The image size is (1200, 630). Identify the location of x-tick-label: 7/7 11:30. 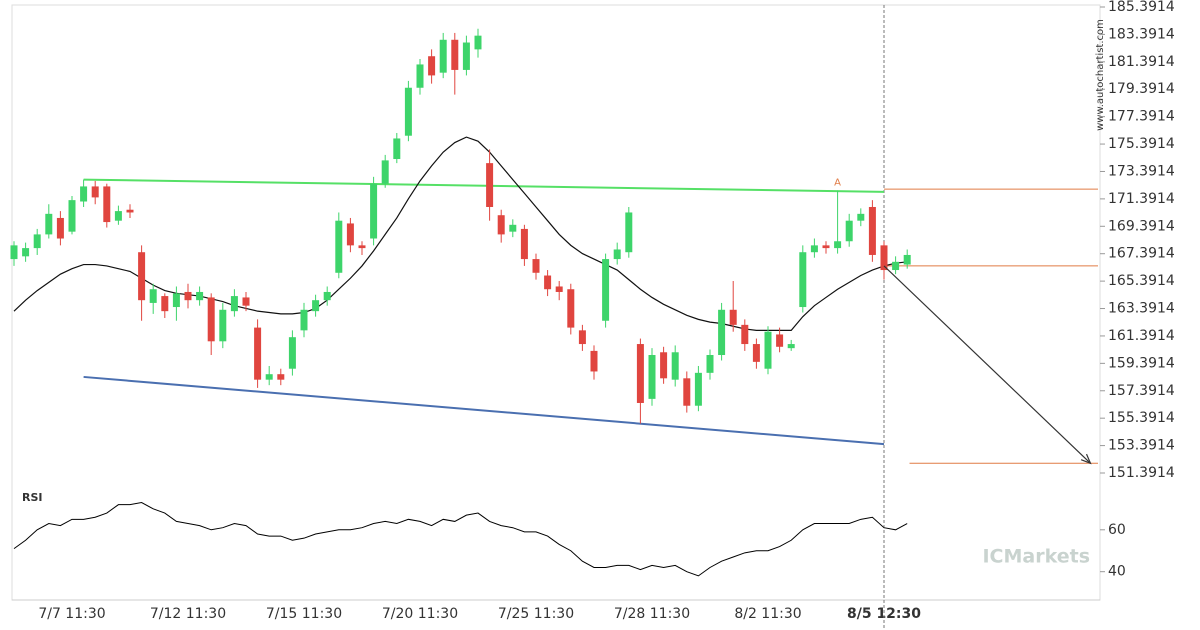
(71, 614).